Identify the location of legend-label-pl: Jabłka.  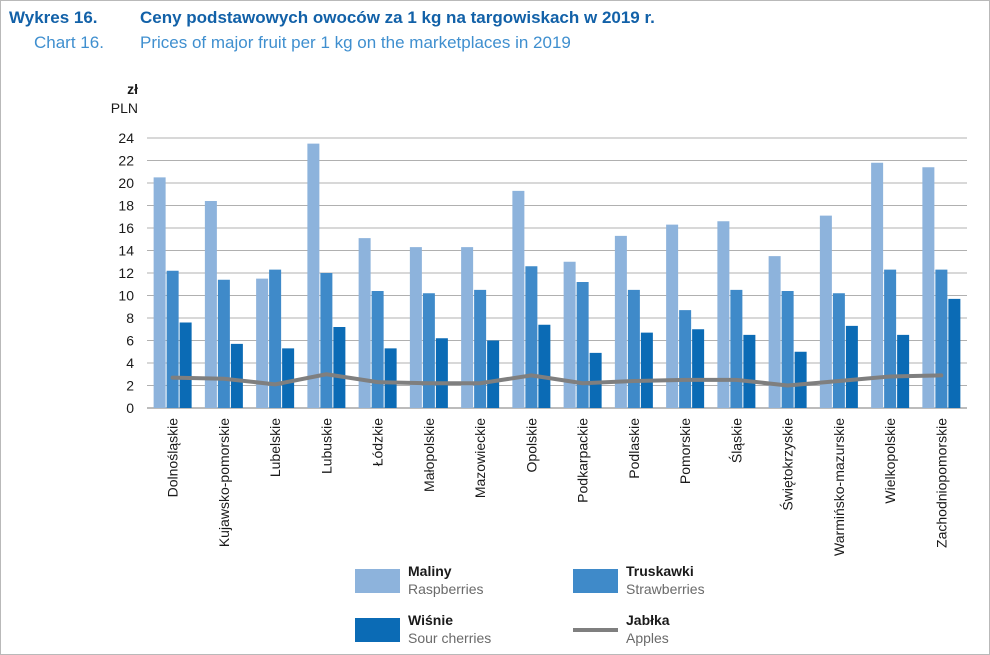
(648, 620).